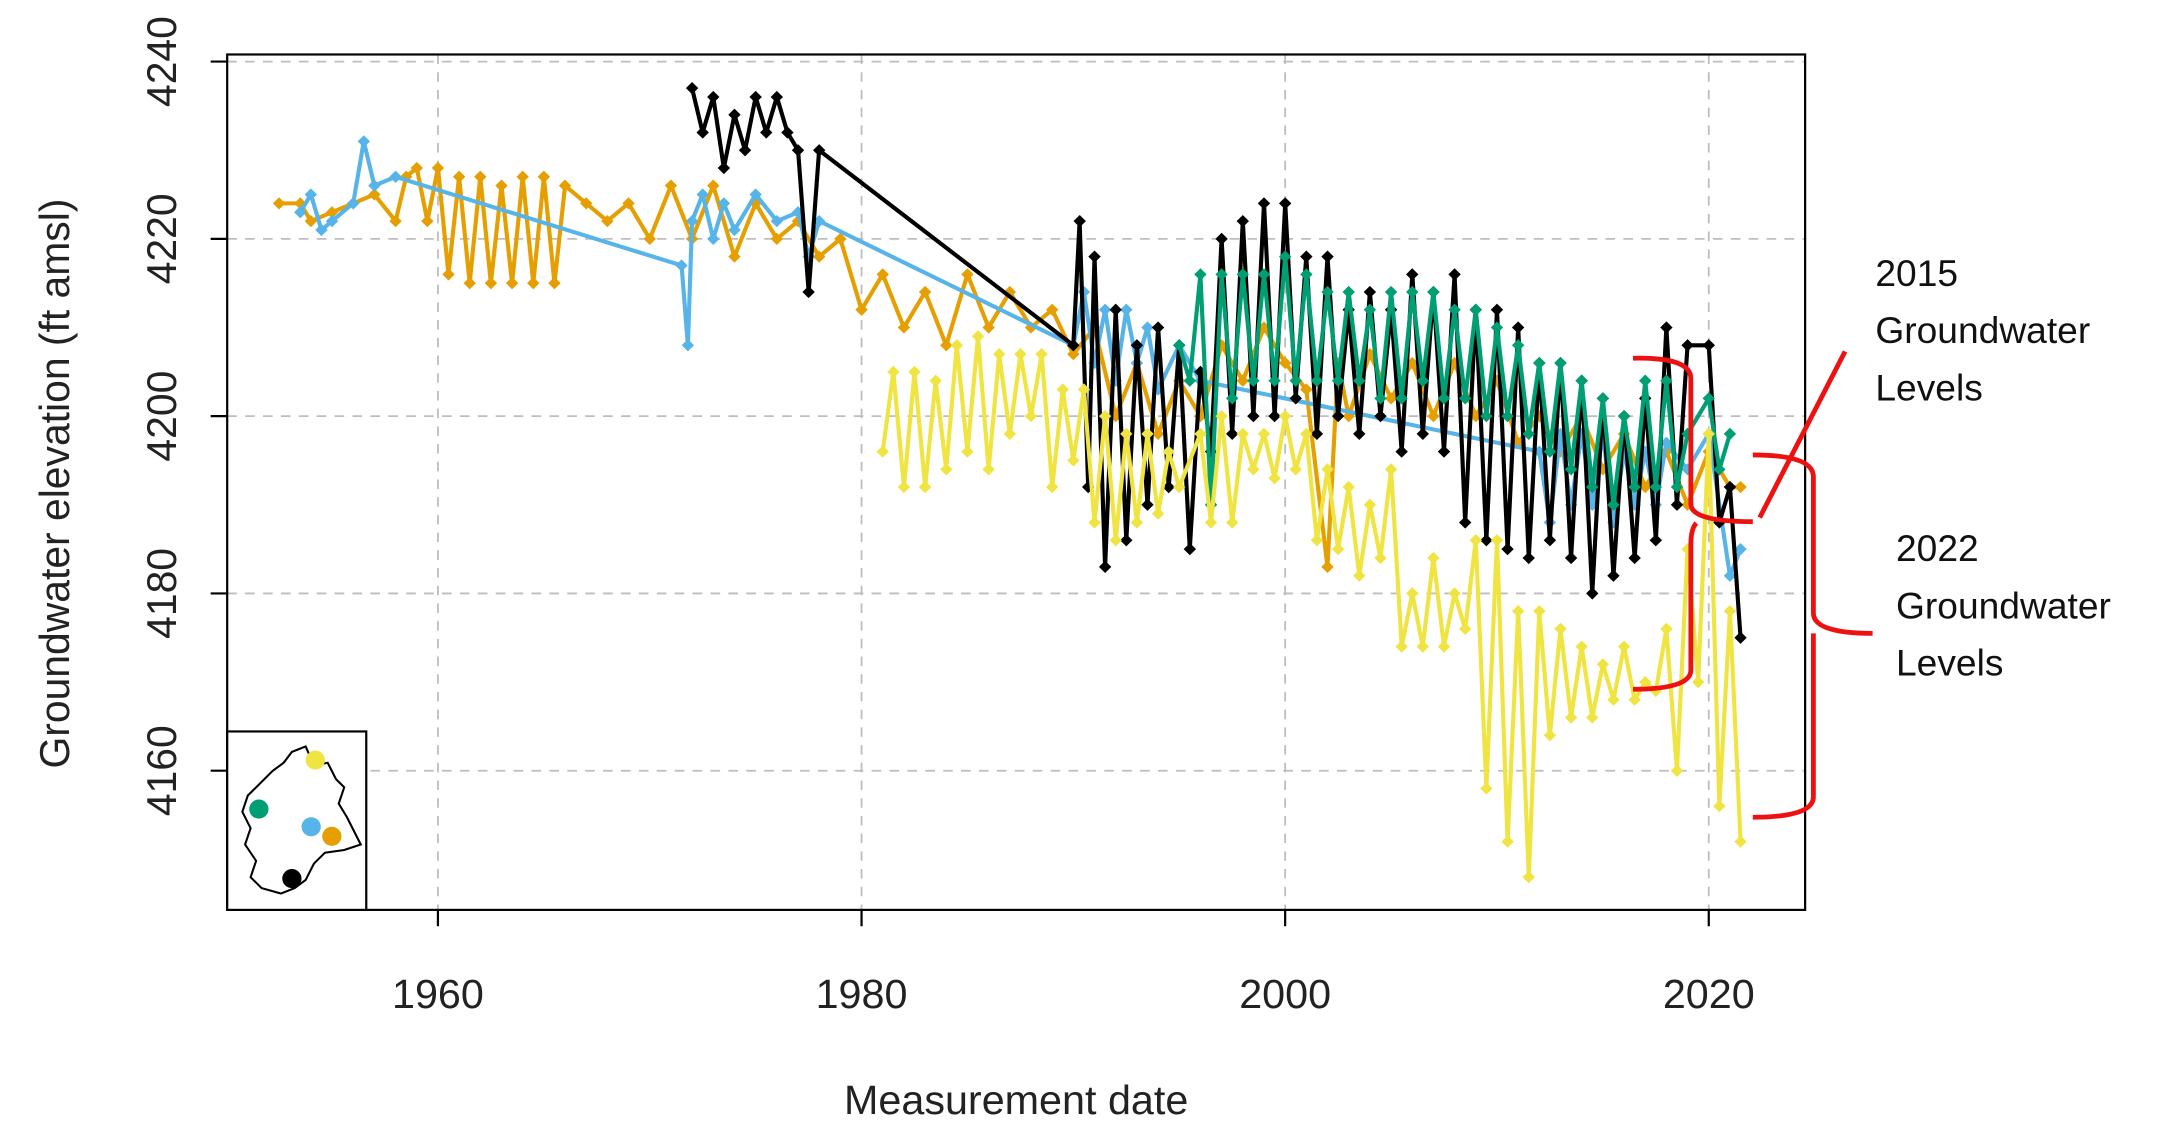 The height and width of the screenshot is (1136, 2159). Describe the element at coordinates (1812, 636) in the screenshot. I see `bracket` at that location.